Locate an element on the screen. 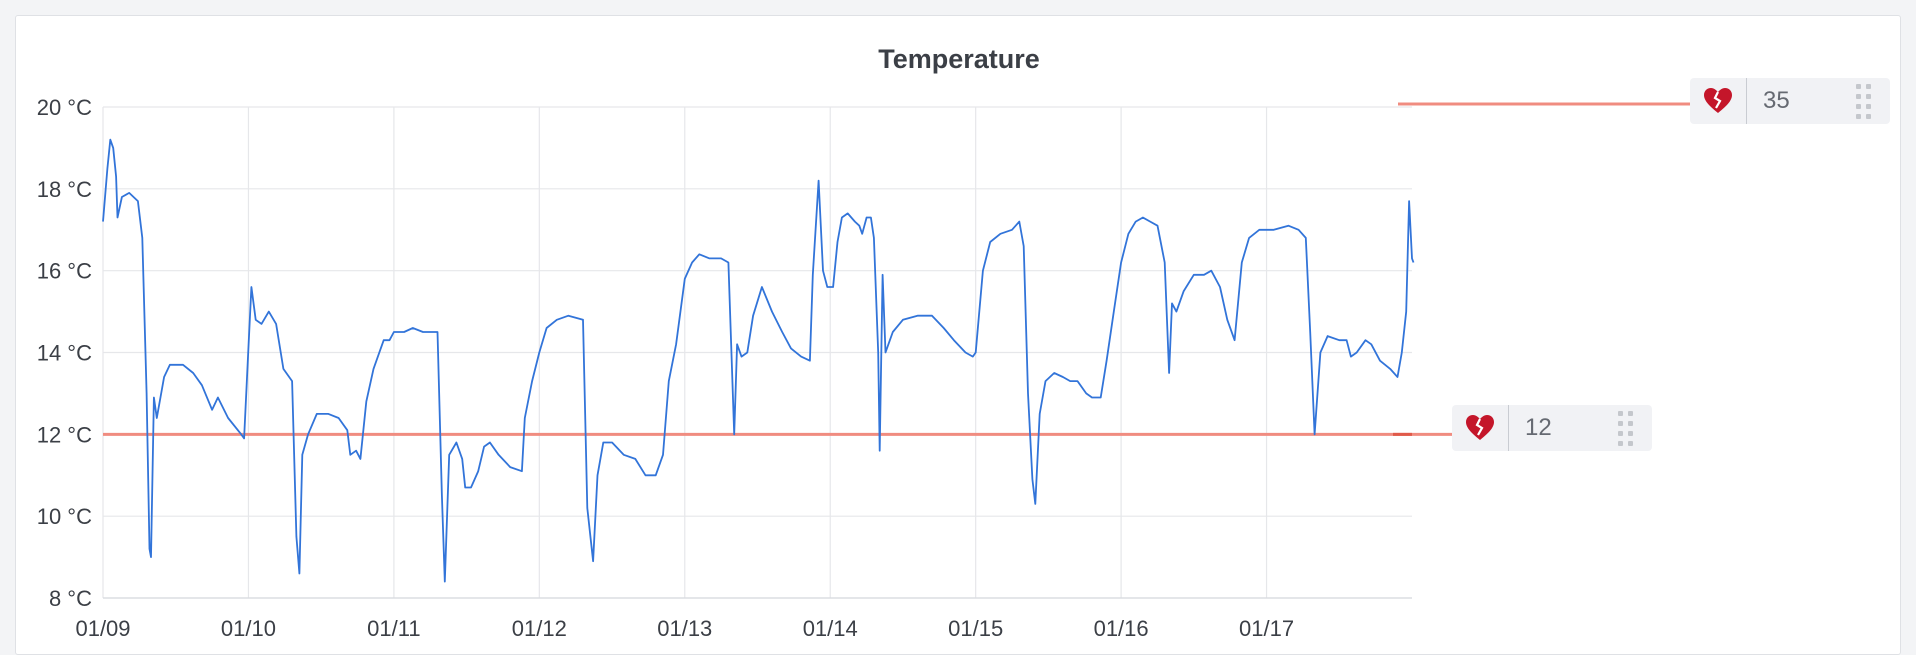  x-tick-label: 01/15 is located at coordinates (975, 628).